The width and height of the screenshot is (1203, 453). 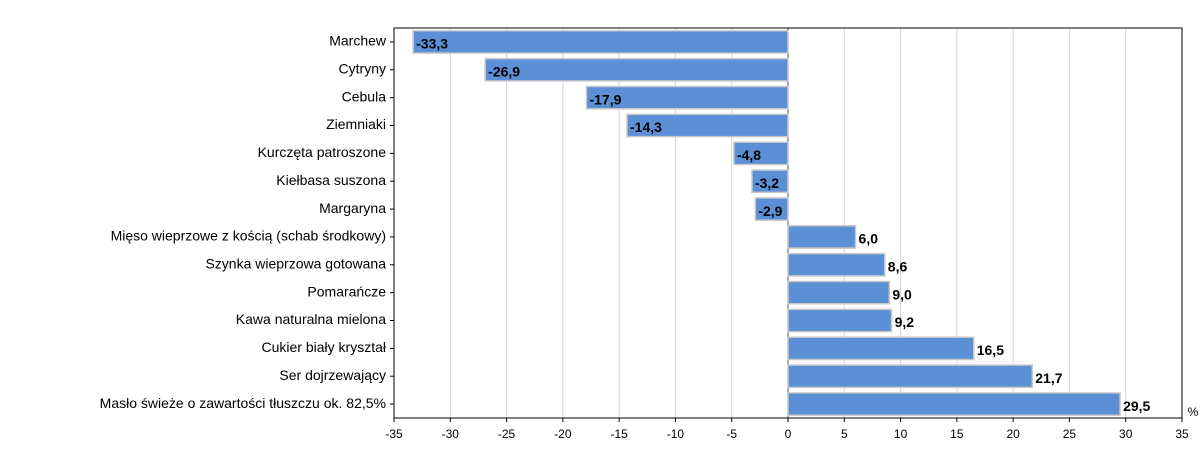 What do you see at coordinates (332, 375) in the screenshot?
I see `y-tick-label: Ser dojrzewający` at bounding box center [332, 375].